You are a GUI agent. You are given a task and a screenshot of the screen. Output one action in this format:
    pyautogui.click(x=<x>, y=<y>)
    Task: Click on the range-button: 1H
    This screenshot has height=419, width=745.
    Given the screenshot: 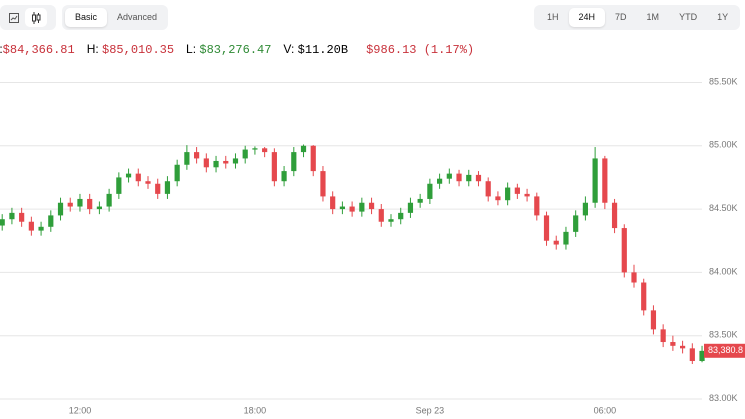 What is the action you would take?
    pyautogui.click(x=553, y=17)
    